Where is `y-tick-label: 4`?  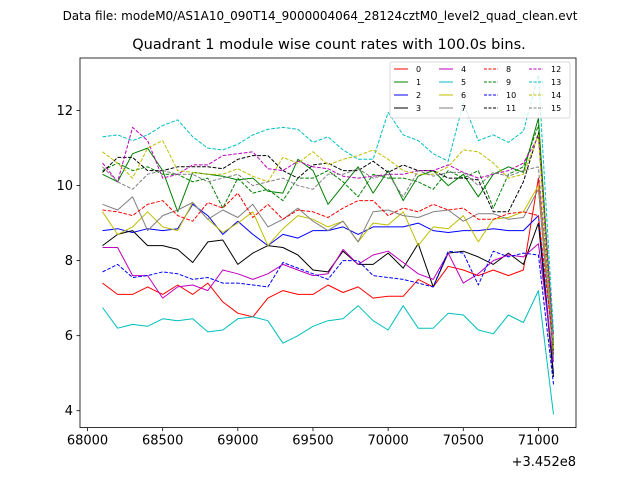
y-tick-label: 4 is located at coordinates (69, 411).